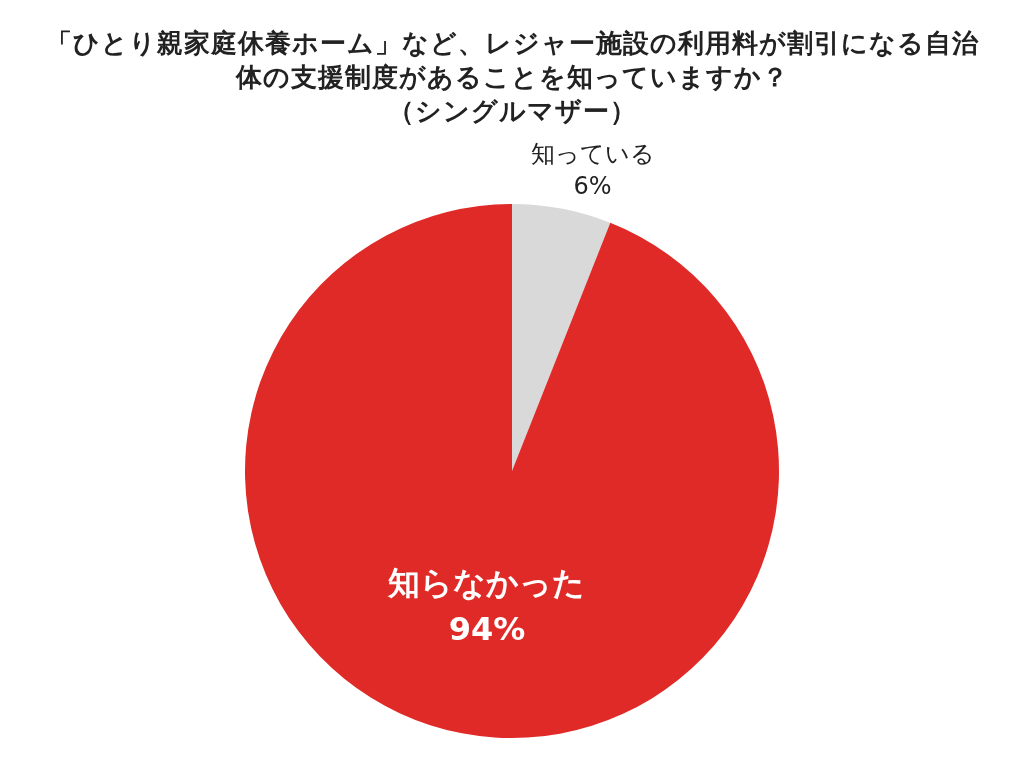 Image resolution: width=1024 pixels, height=768 pixels. I want to click on data-label: 6%, so click(592, 186).